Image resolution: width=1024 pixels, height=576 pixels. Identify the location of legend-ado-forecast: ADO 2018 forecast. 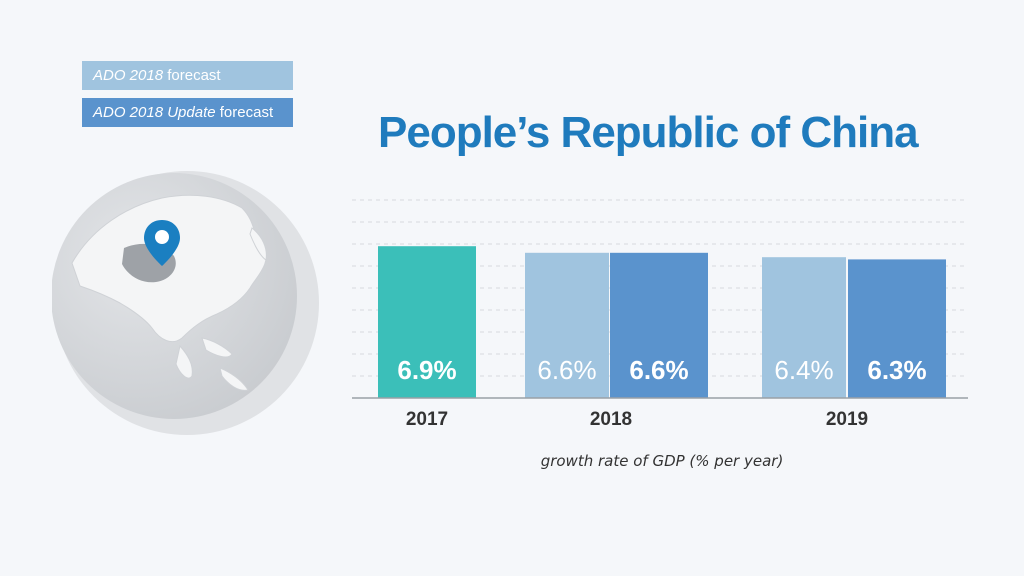
(187, 75).